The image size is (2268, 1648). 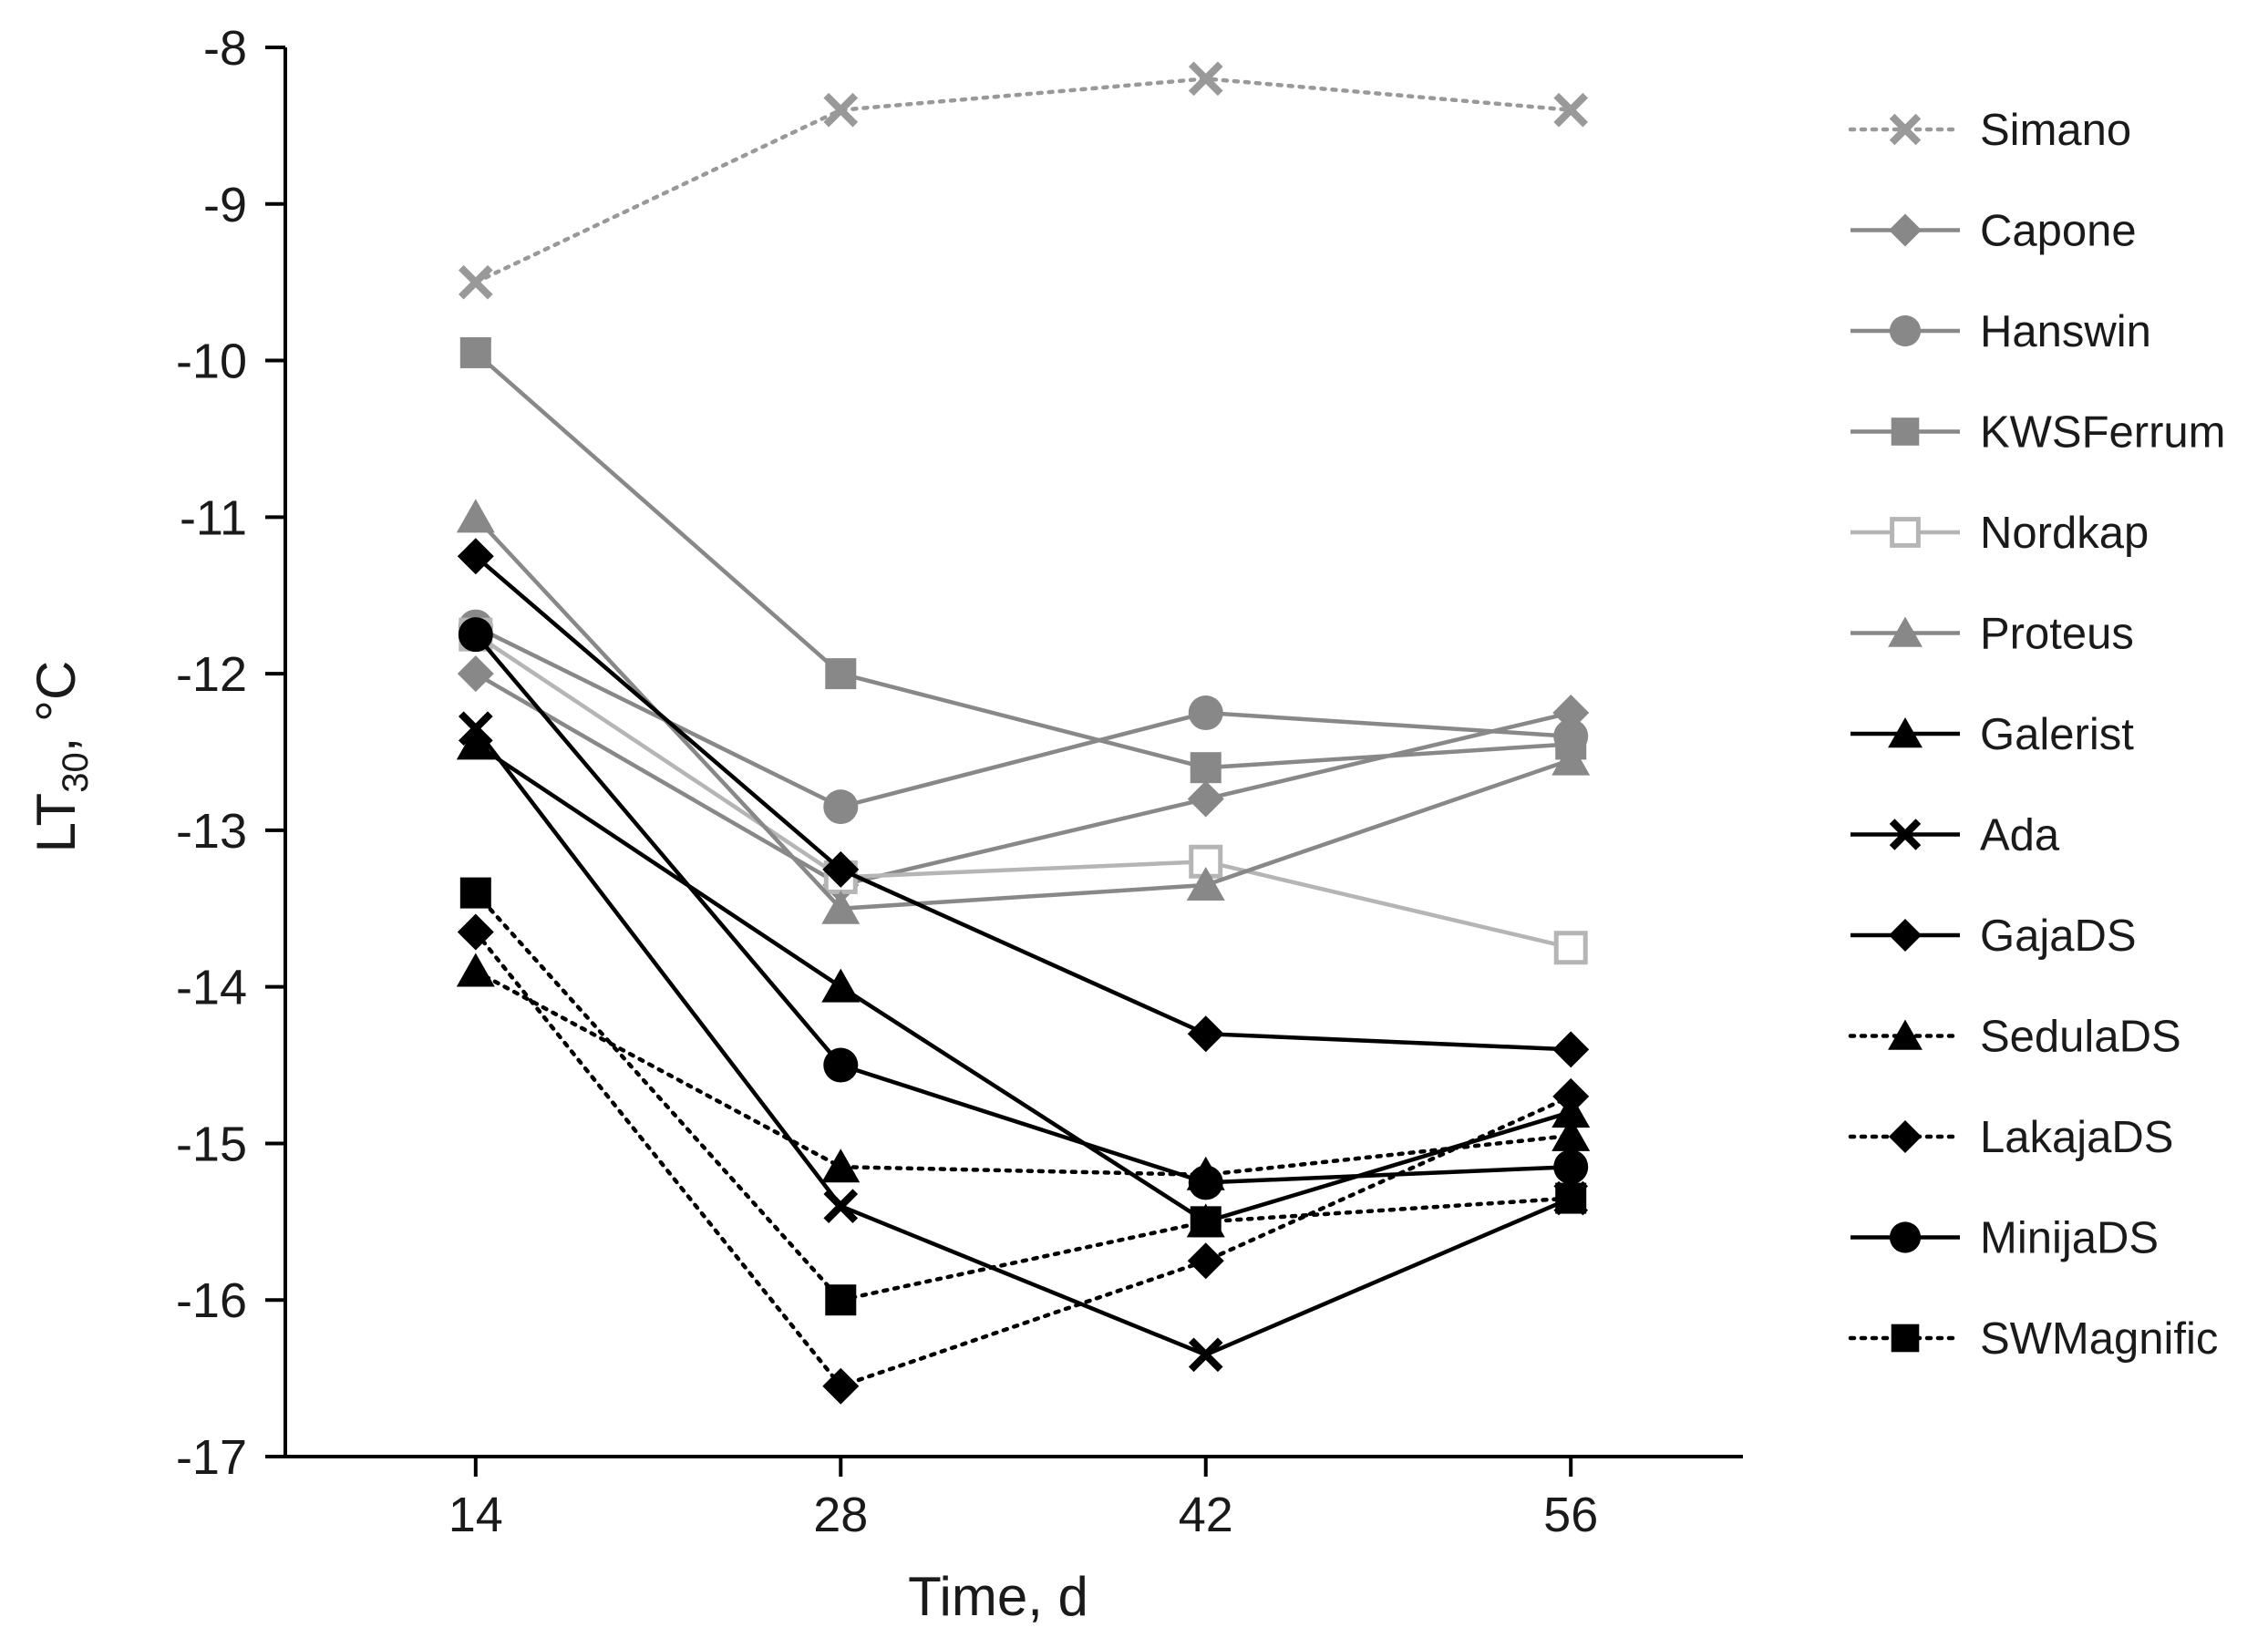 I want to click on y-tick-label: -15, so click(x=211, y=1144).